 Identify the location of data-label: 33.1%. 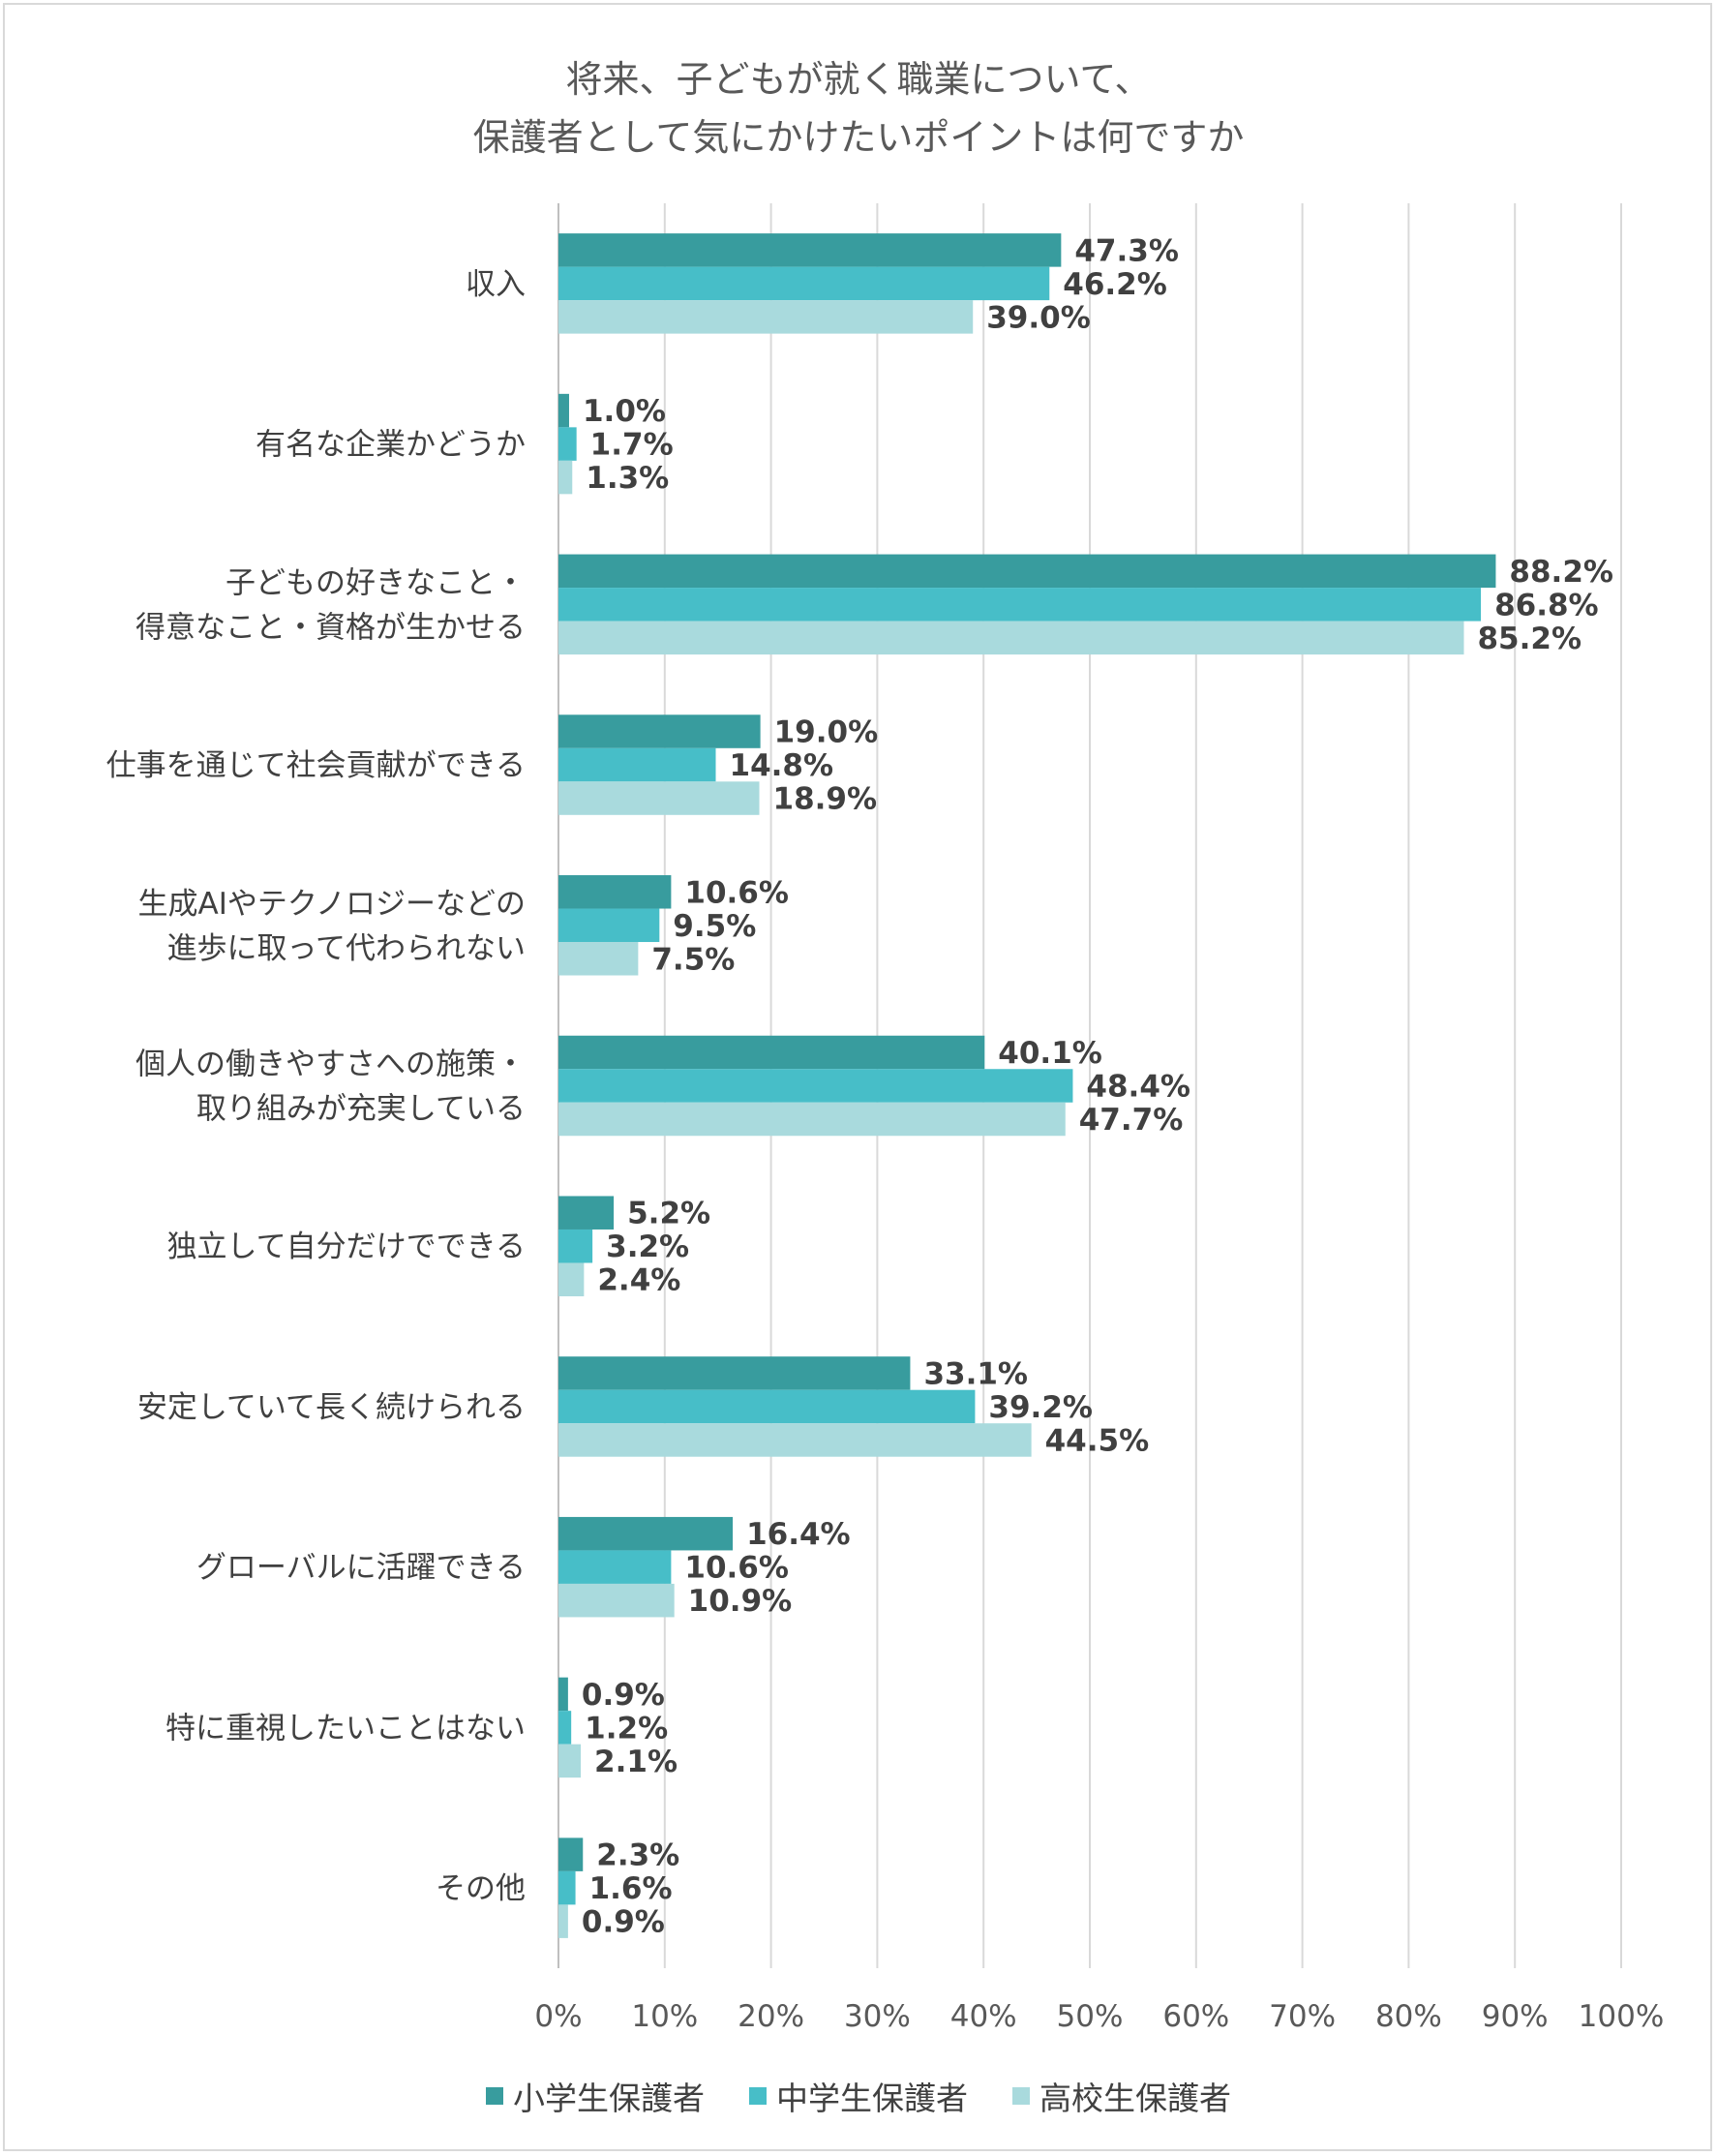
(975, 1374).